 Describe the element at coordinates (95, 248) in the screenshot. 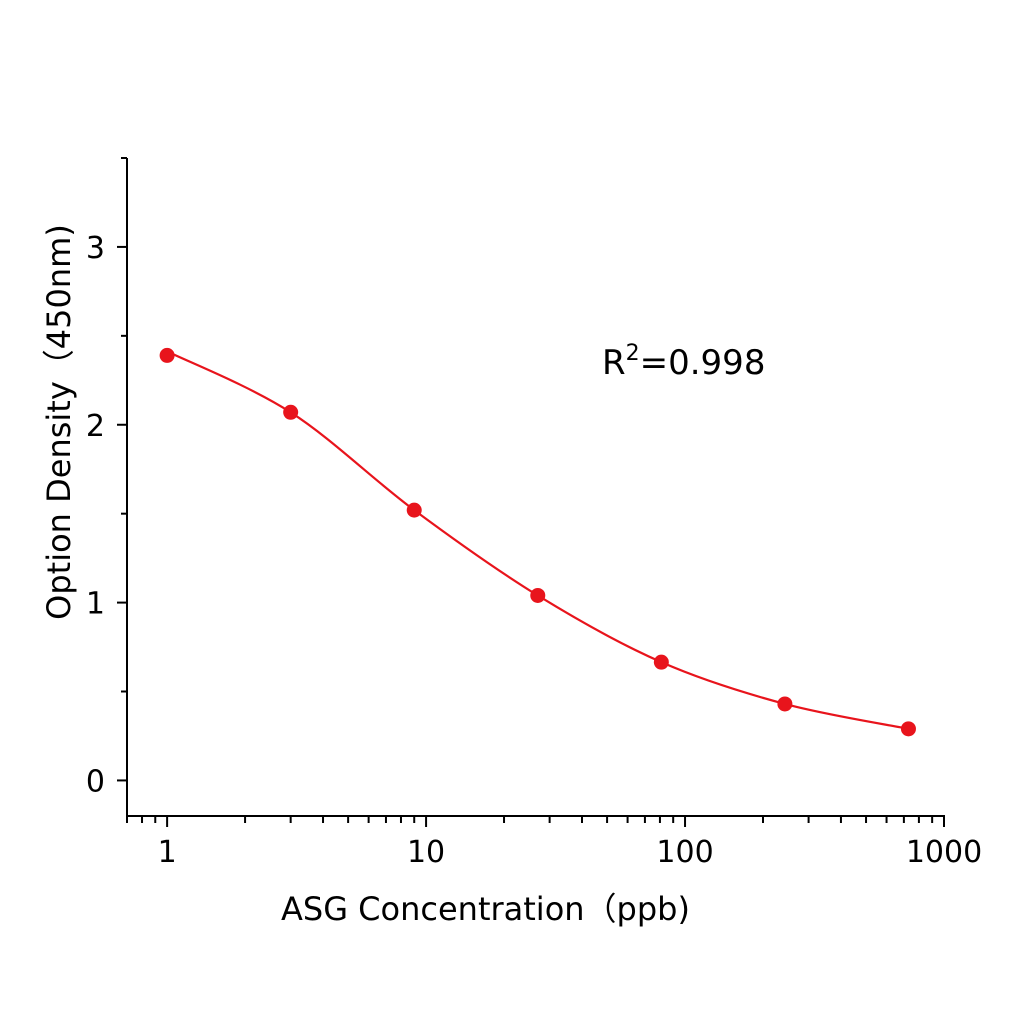

I see `y-tick-label: 3` at that location.